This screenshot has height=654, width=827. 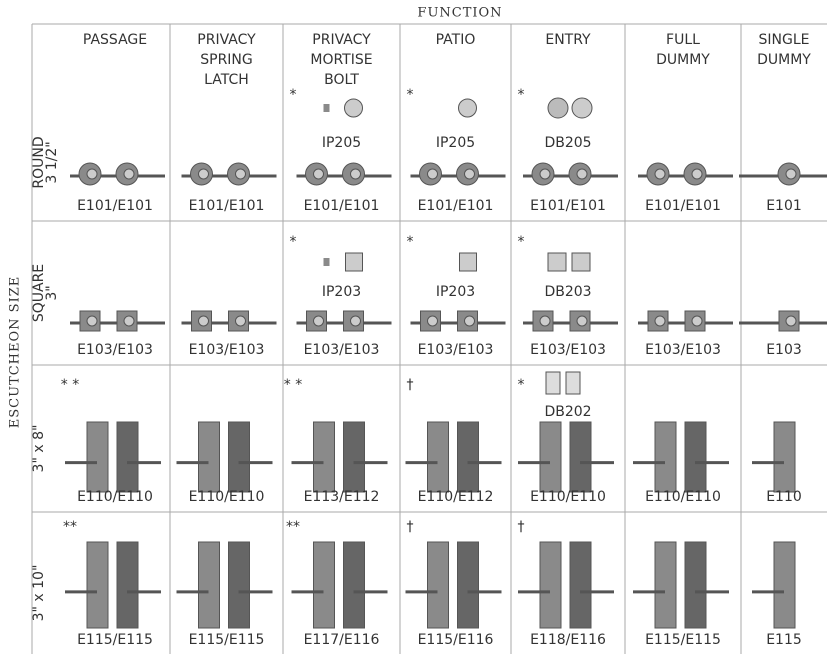 I want to click on trim-code: DB203, so click(x=567, y=292).